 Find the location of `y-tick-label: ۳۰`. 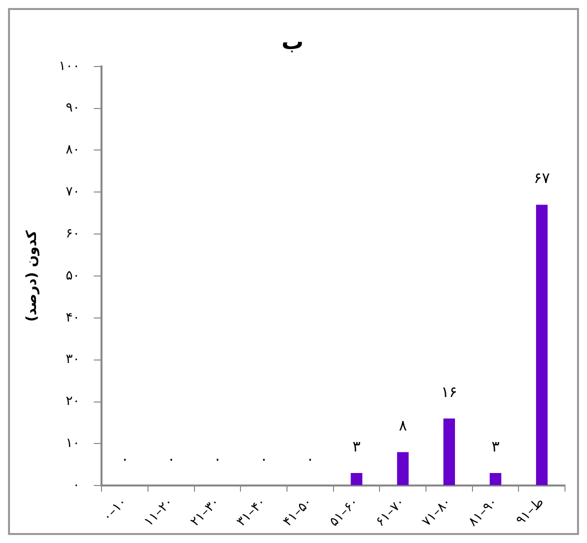

y-tick-label: ۳۰ is located at coordinates (73, 360).